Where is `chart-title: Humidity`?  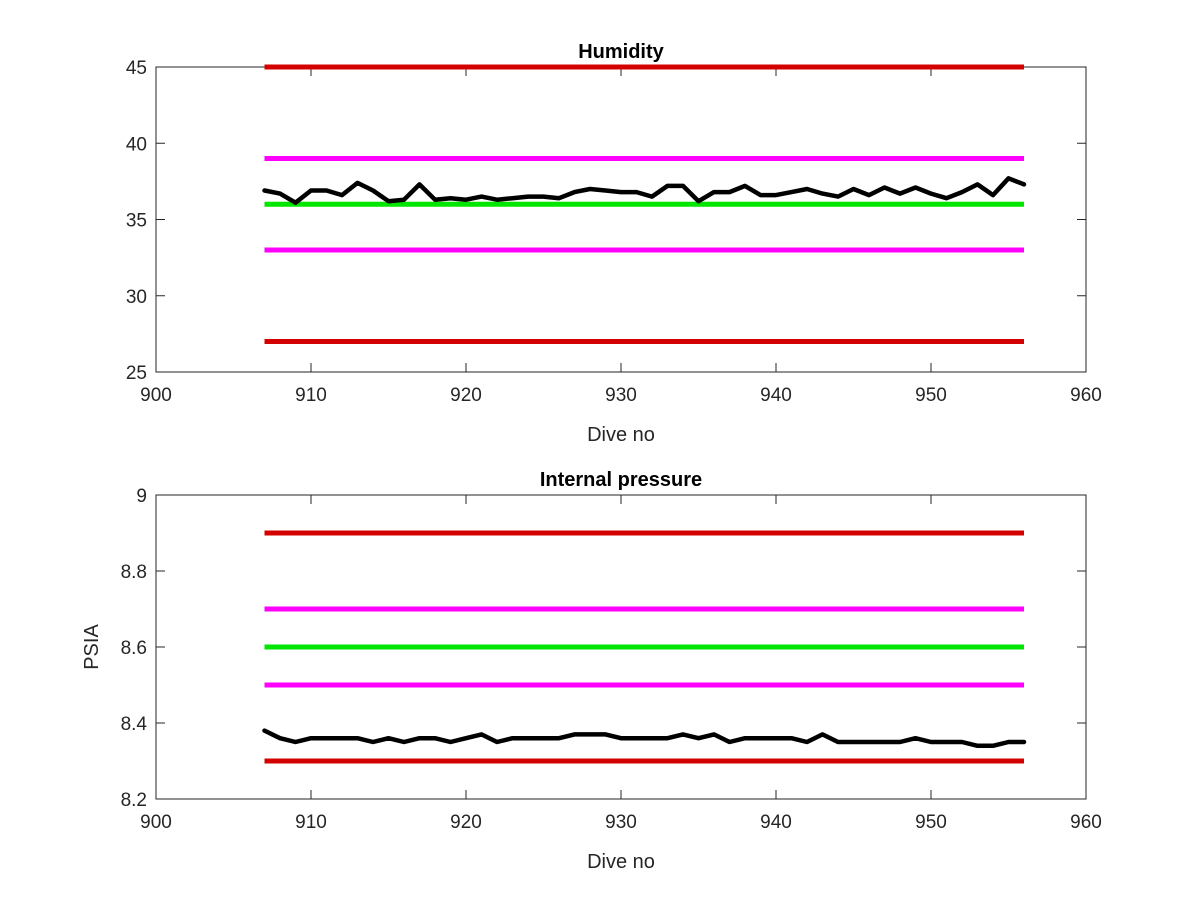 chart-title: Humidity is located at coordinates (621, 52).